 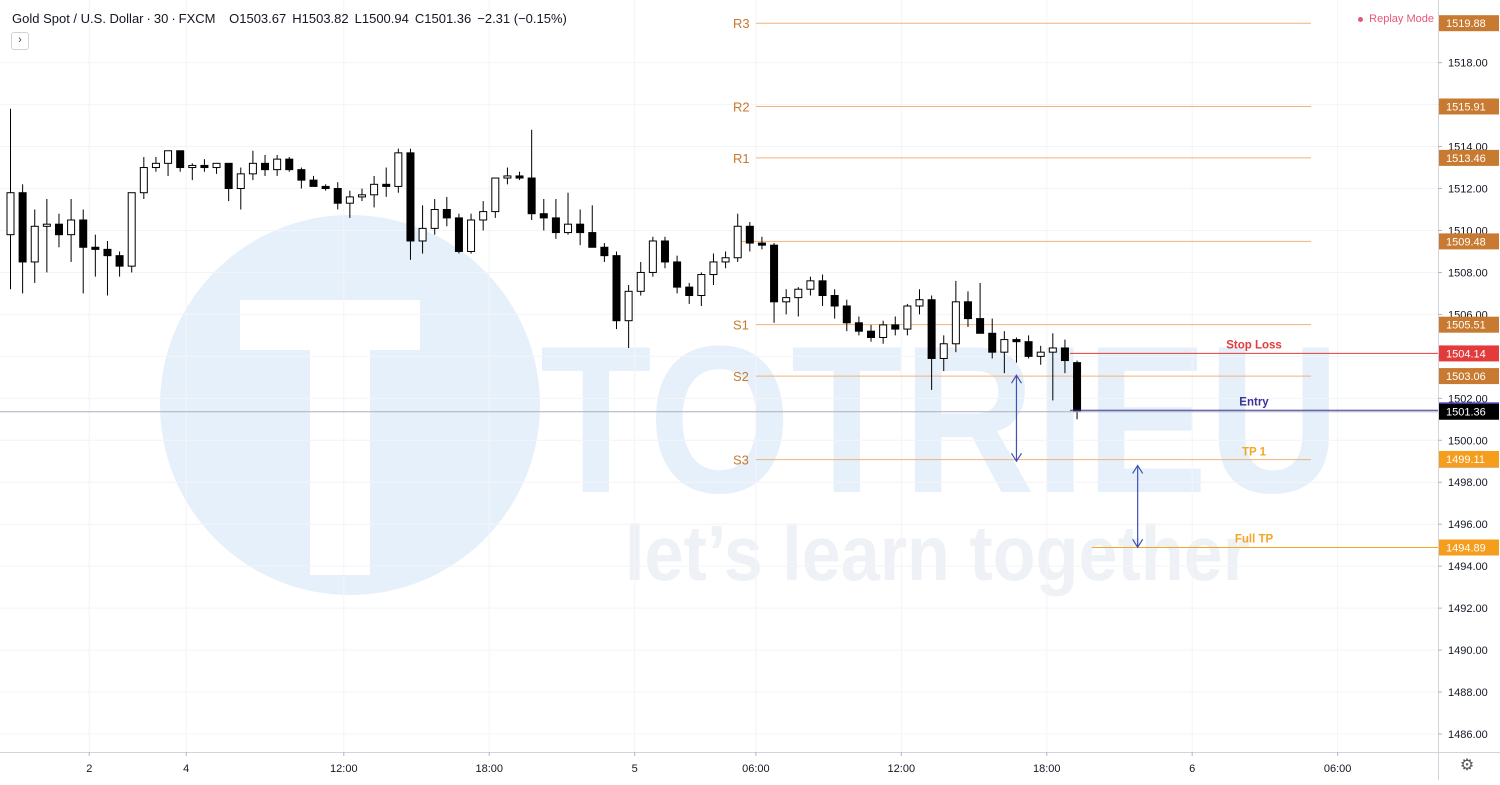 What do you see at coordinates (1465, 460) in the screenshot?
I see `trade-price-tag-2: 1499.11` at bounding box center [1465, 460].